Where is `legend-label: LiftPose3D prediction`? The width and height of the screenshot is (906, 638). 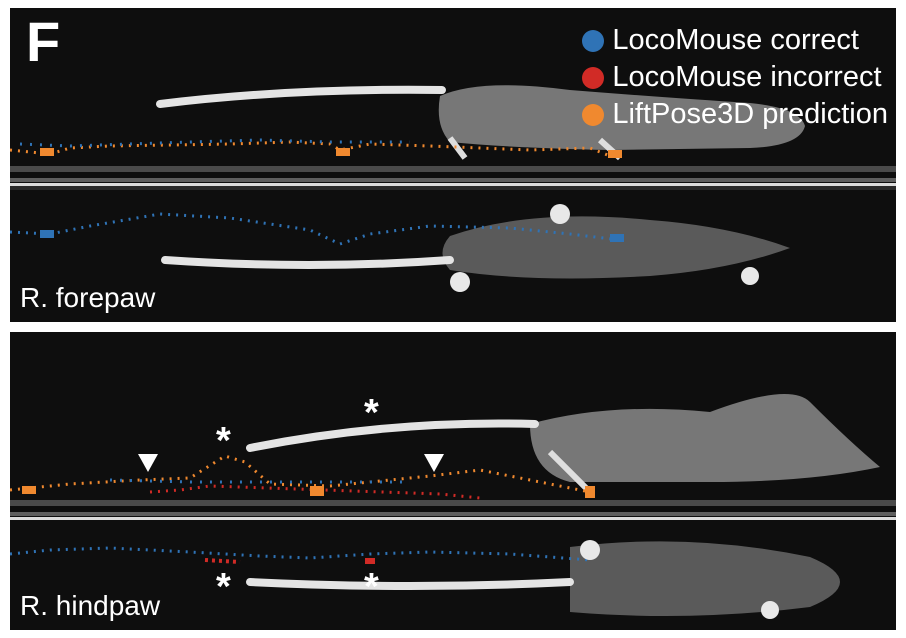 legend-label: LiftPose3D prediction is located at coordinates (750, 114).